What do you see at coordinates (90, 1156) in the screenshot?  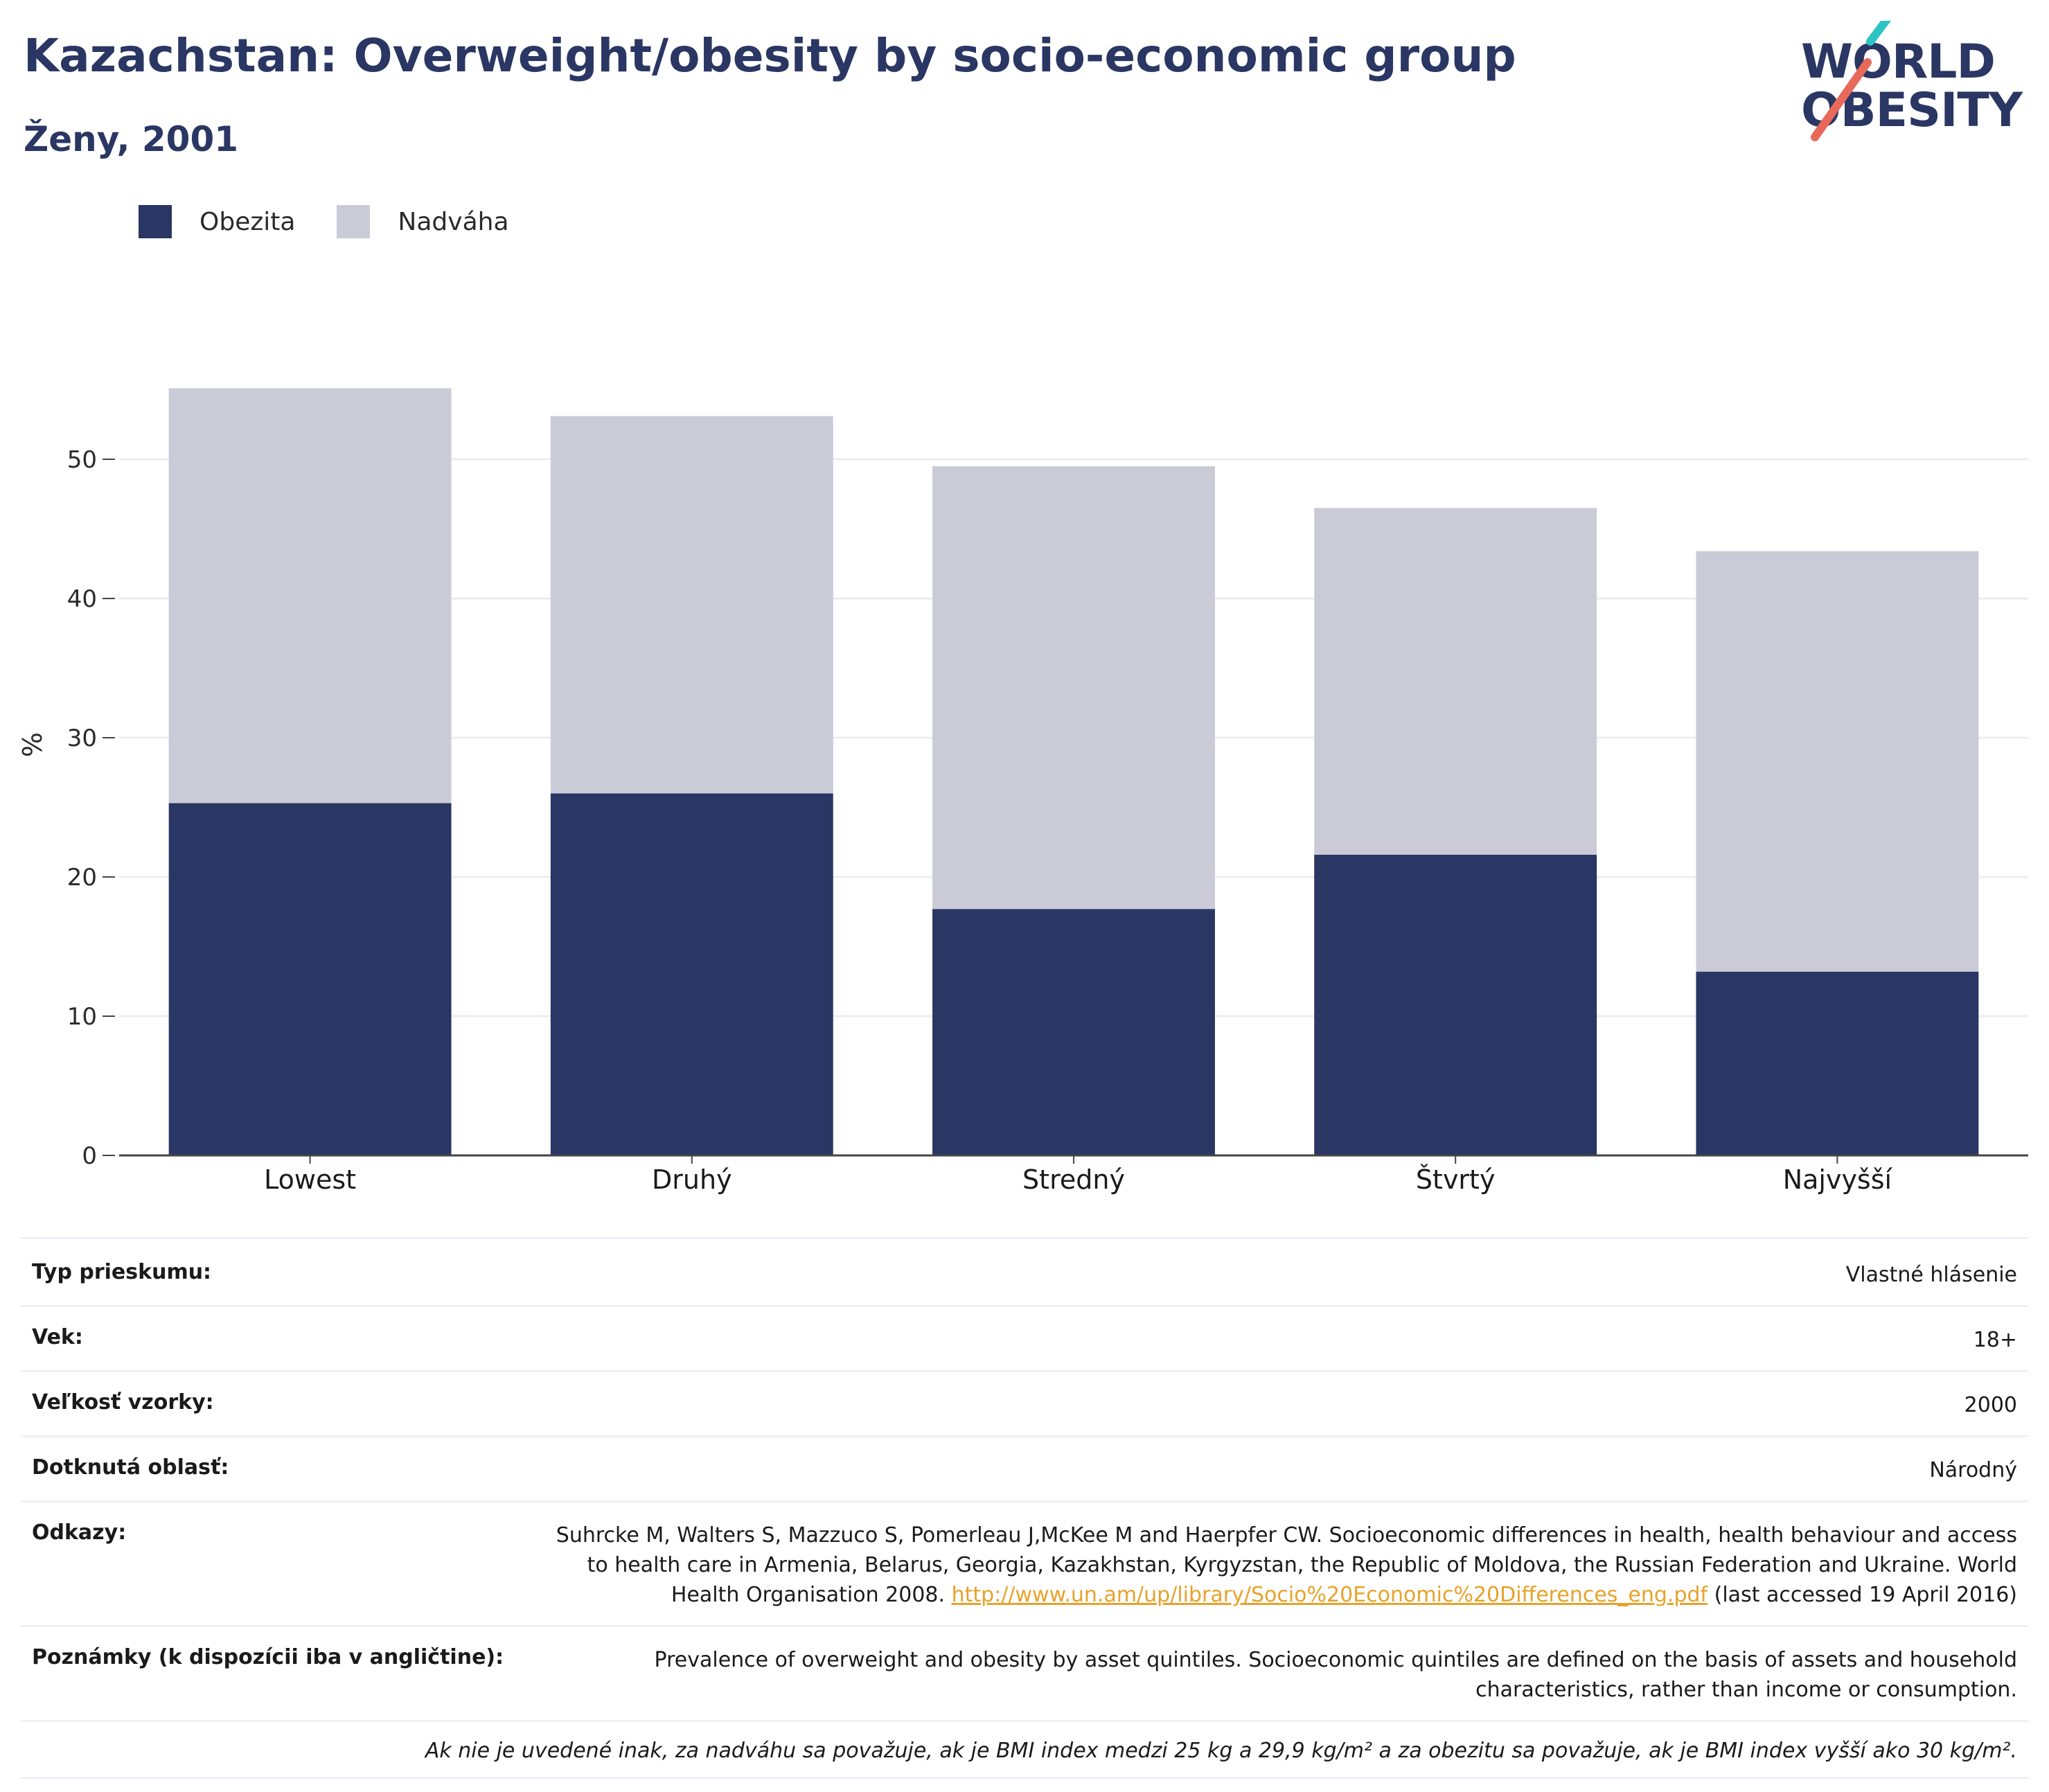 I see `y-tick-label: 0` at bounding box center [90, 1156].